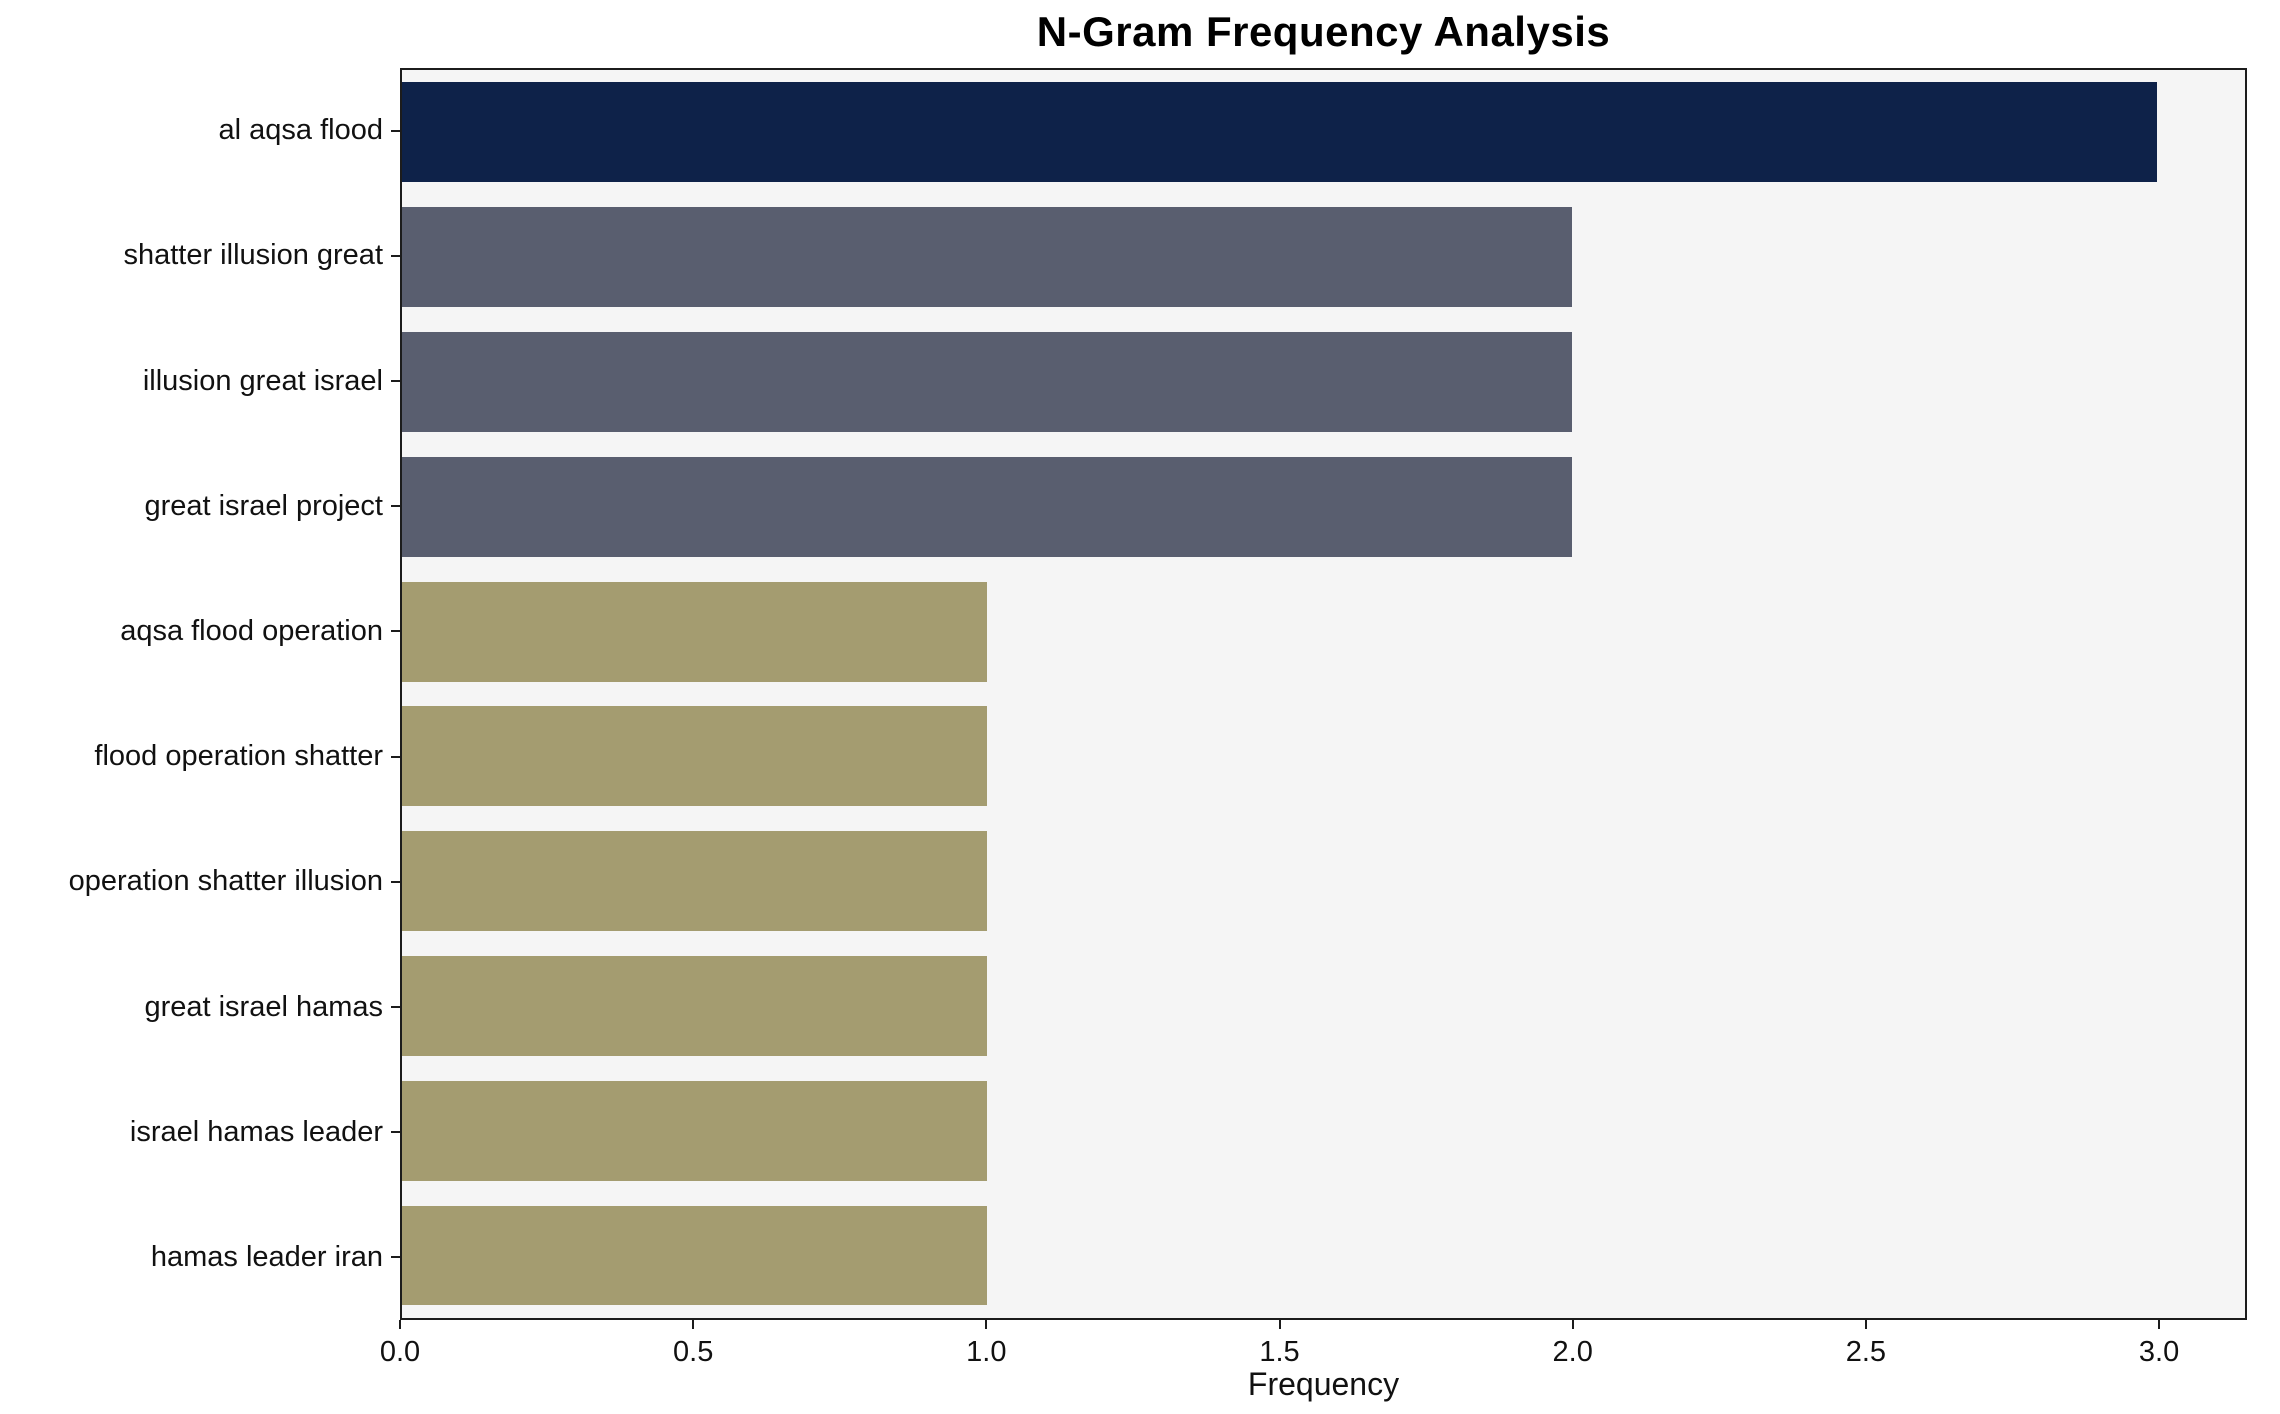 This screenshot has width=2280, height=1414. I want to click on x-tick-label: 0.5, so click(693, 1352).